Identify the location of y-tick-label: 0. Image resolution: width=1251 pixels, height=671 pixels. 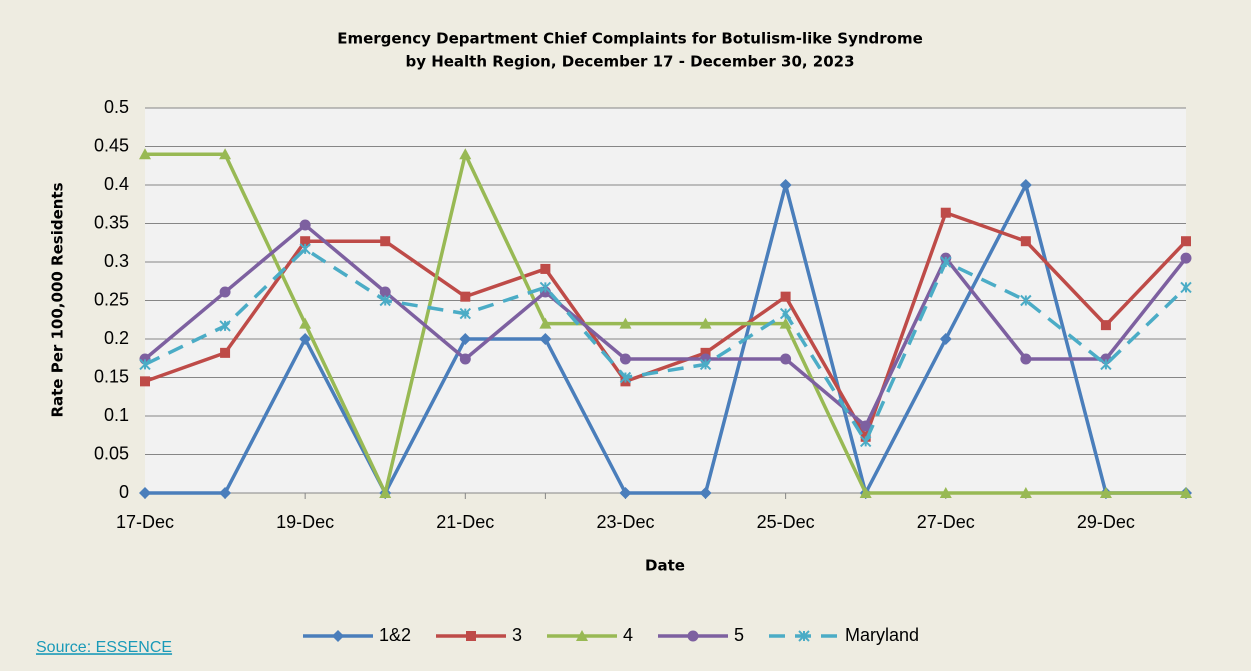
(124, 492).